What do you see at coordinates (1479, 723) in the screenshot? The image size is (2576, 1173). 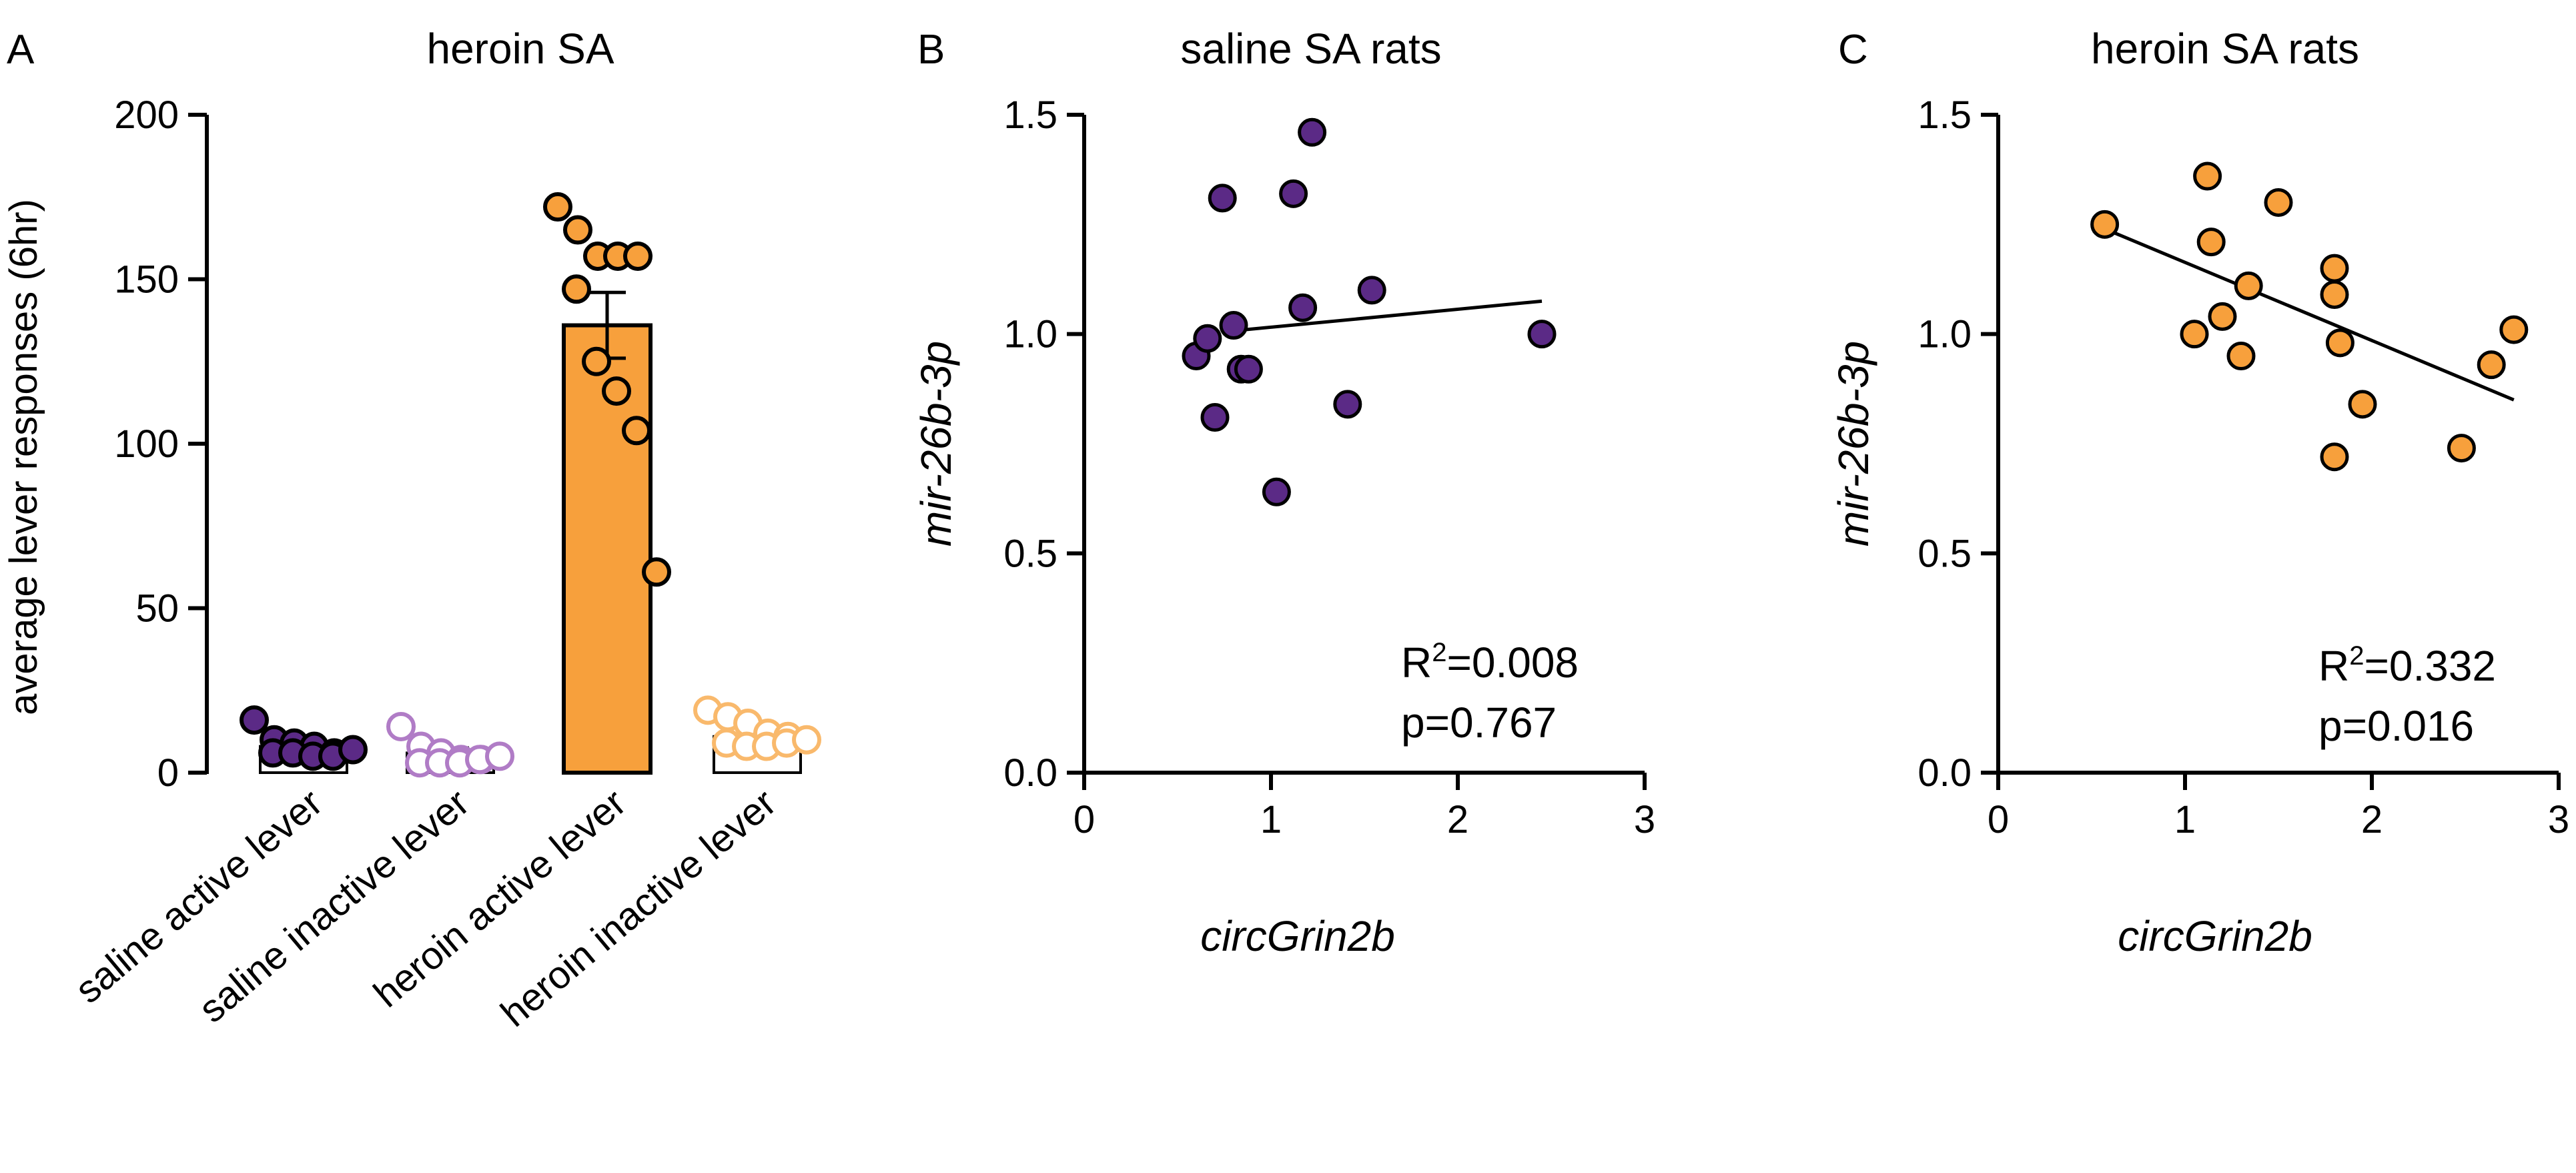 I see `panel-b-p: p=0.767` at bounding box center [1479, 723].